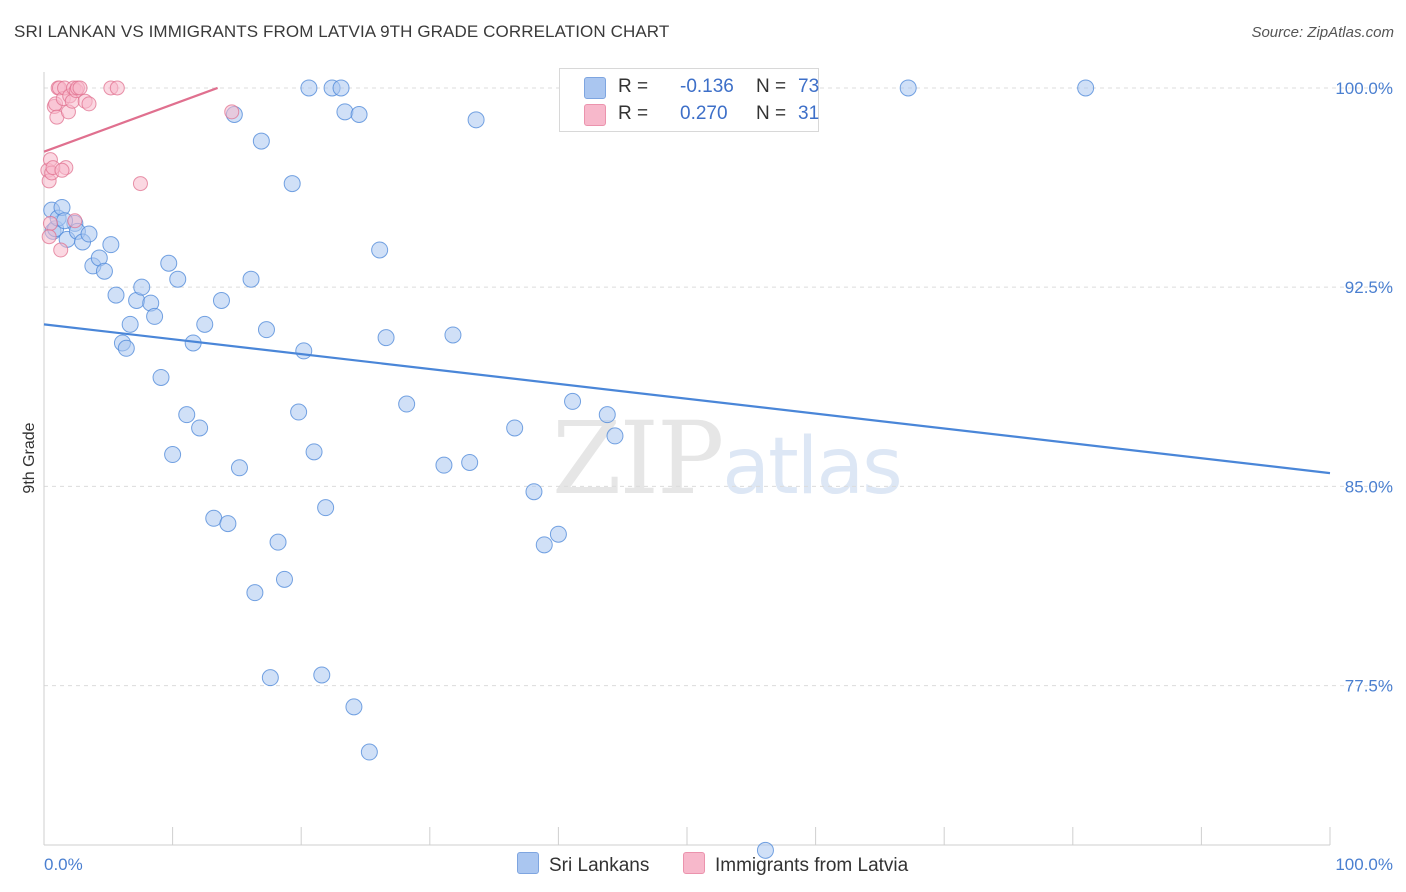  I want to click on correlation-legend: R = -0.136 N = 73 R = 0.270 N = 31, so click(689, 100).